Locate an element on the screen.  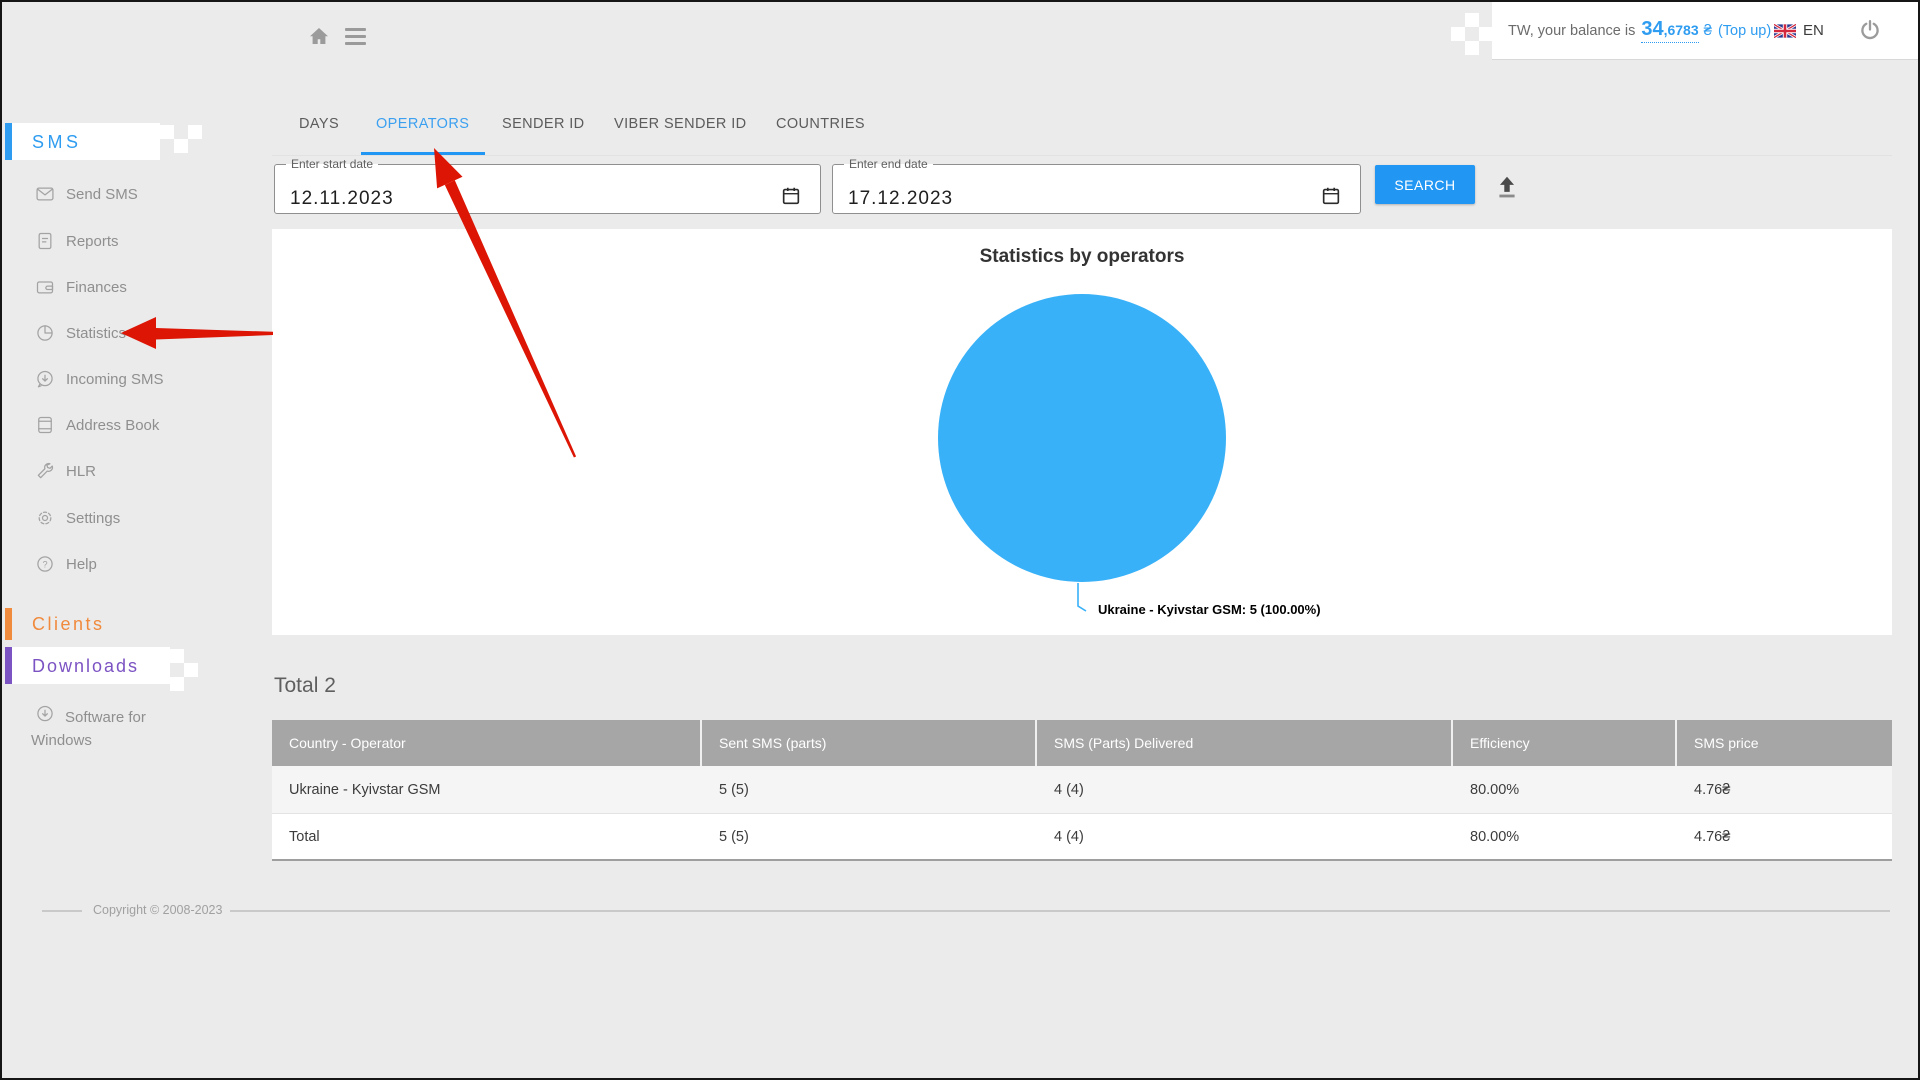
total-count-heading: Total 2 is located at coordinates (305, 685).